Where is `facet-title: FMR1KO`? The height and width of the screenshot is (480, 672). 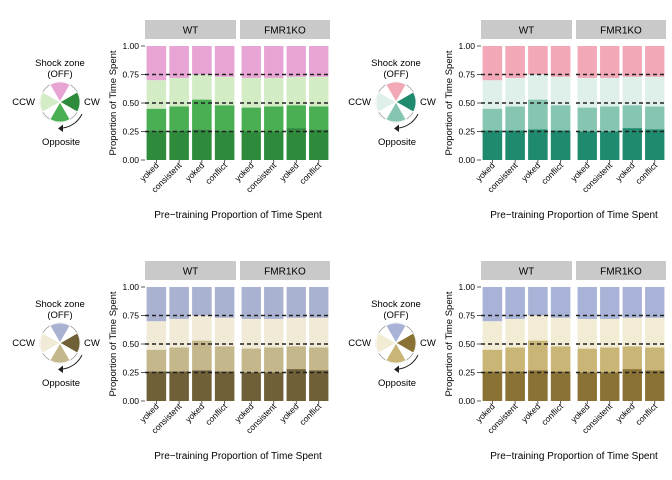 facet-title: FMR1KO is located at coordinates (285, 272).